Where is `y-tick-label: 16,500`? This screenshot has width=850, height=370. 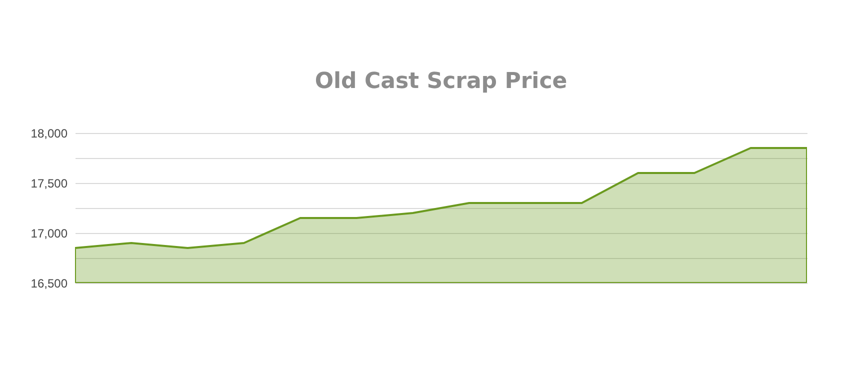 y-tick-label: 16,500 is located at coordinates (49, 283).